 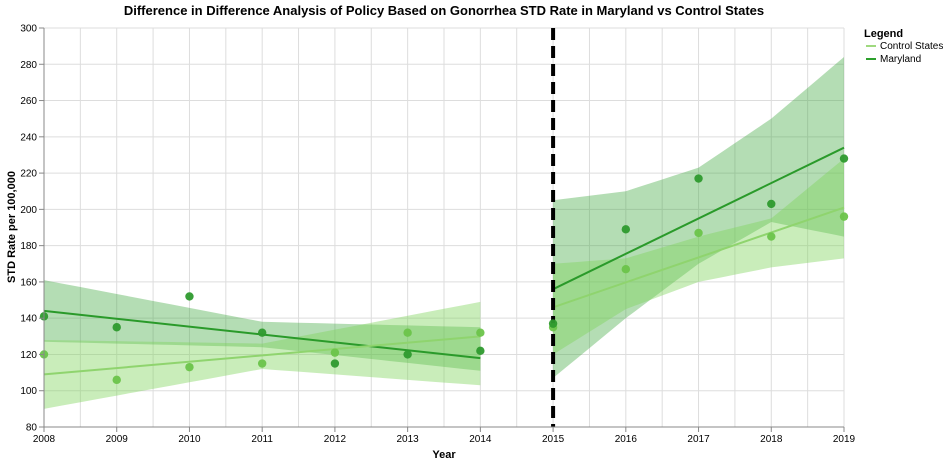 I want to click on y-tick-label: 80, so click(x=32, y=428).